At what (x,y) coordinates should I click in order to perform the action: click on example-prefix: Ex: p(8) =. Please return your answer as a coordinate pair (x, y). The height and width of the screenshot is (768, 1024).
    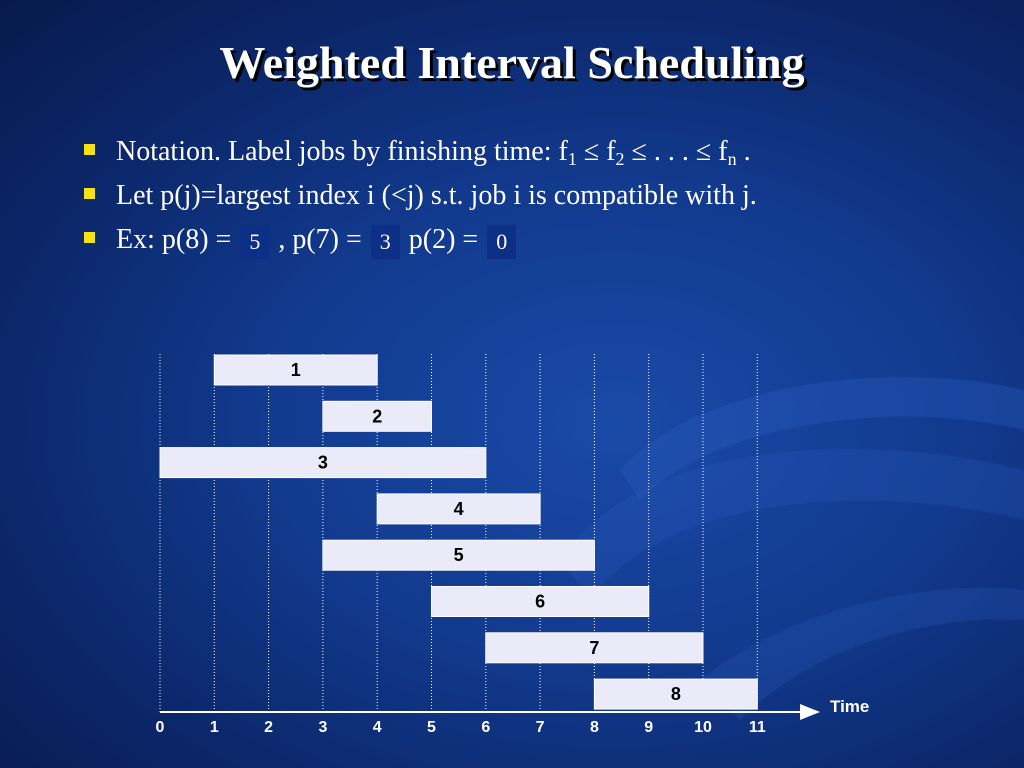
    Looking at the image, I should click on (177, 239).